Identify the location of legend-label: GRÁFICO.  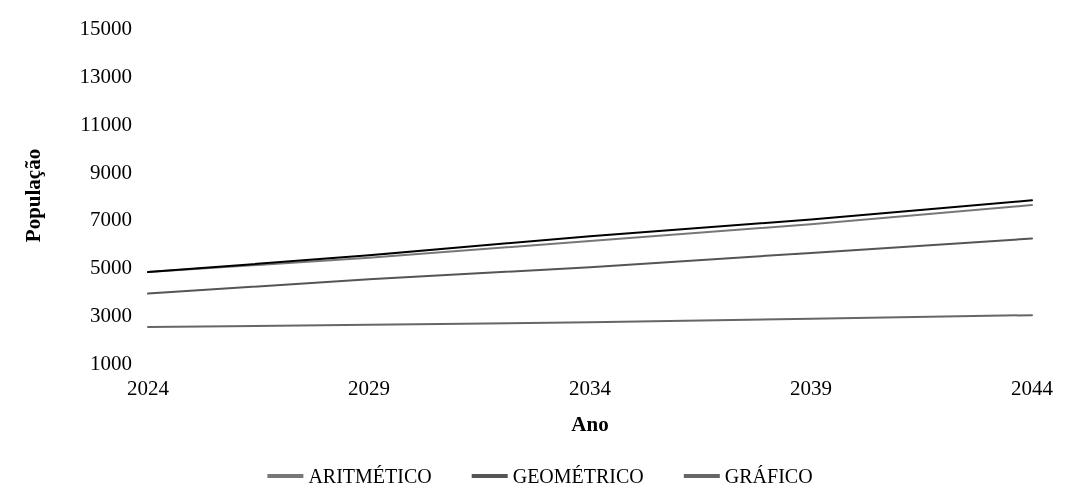
(768, 476).